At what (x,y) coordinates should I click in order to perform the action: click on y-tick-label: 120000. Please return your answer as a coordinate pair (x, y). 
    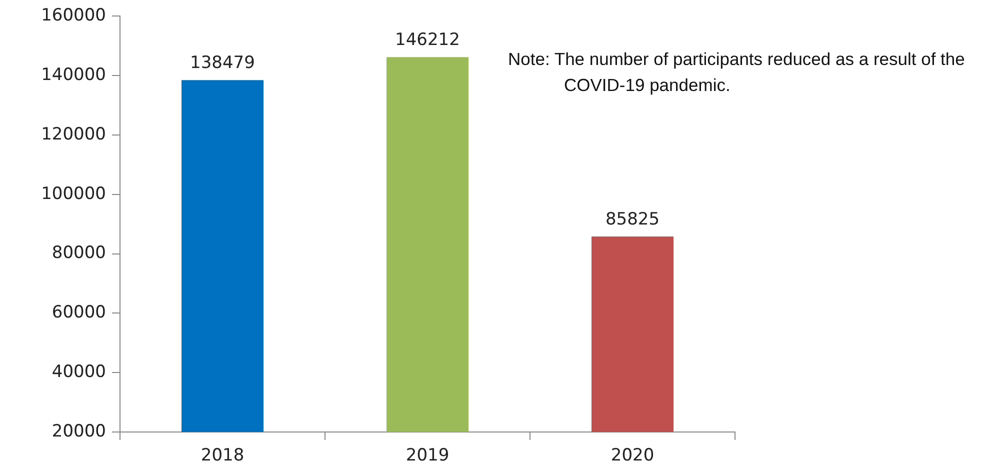
    Looking at the image, I should click on (73, 134).